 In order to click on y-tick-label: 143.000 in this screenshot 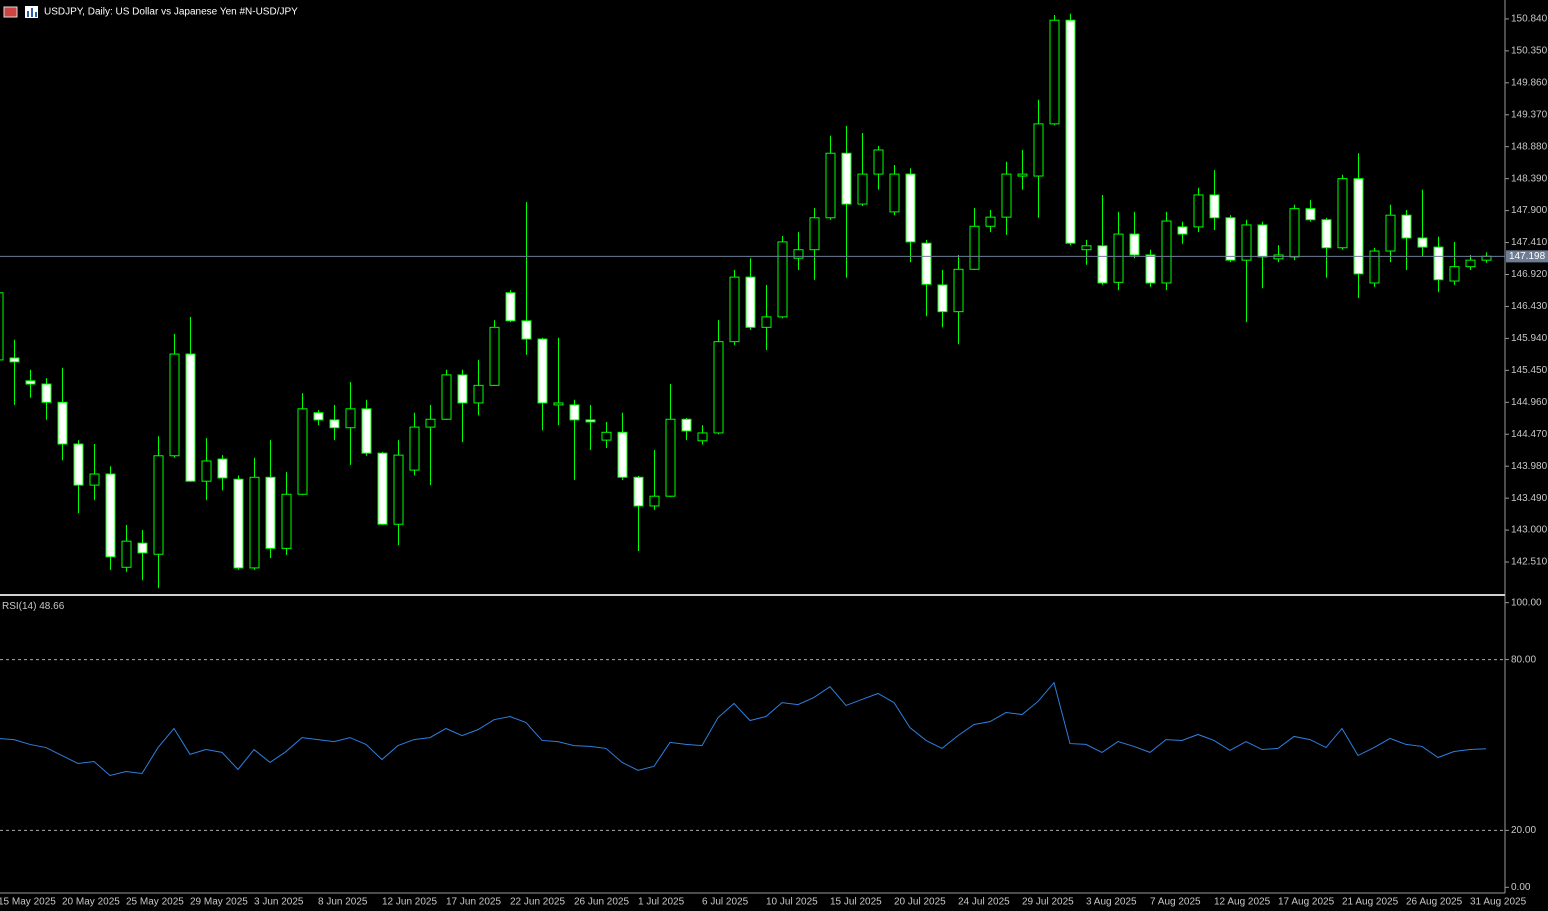, I will do `click(1529, 530)`.